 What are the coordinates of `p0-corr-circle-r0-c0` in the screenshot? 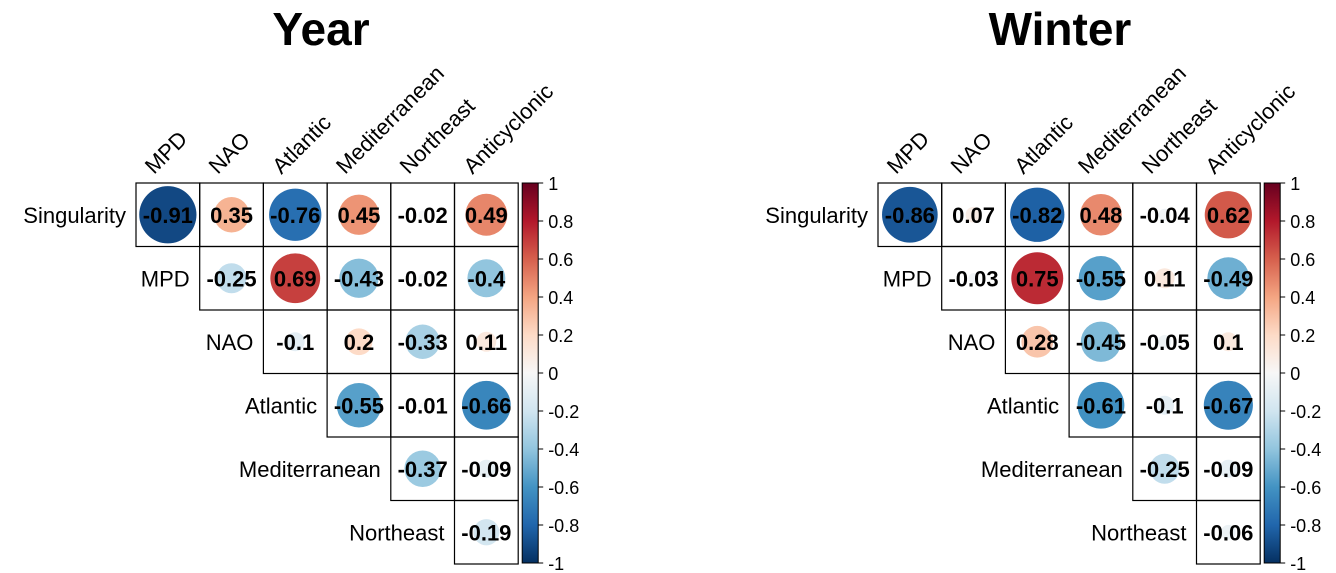 It's located at (168, 215).